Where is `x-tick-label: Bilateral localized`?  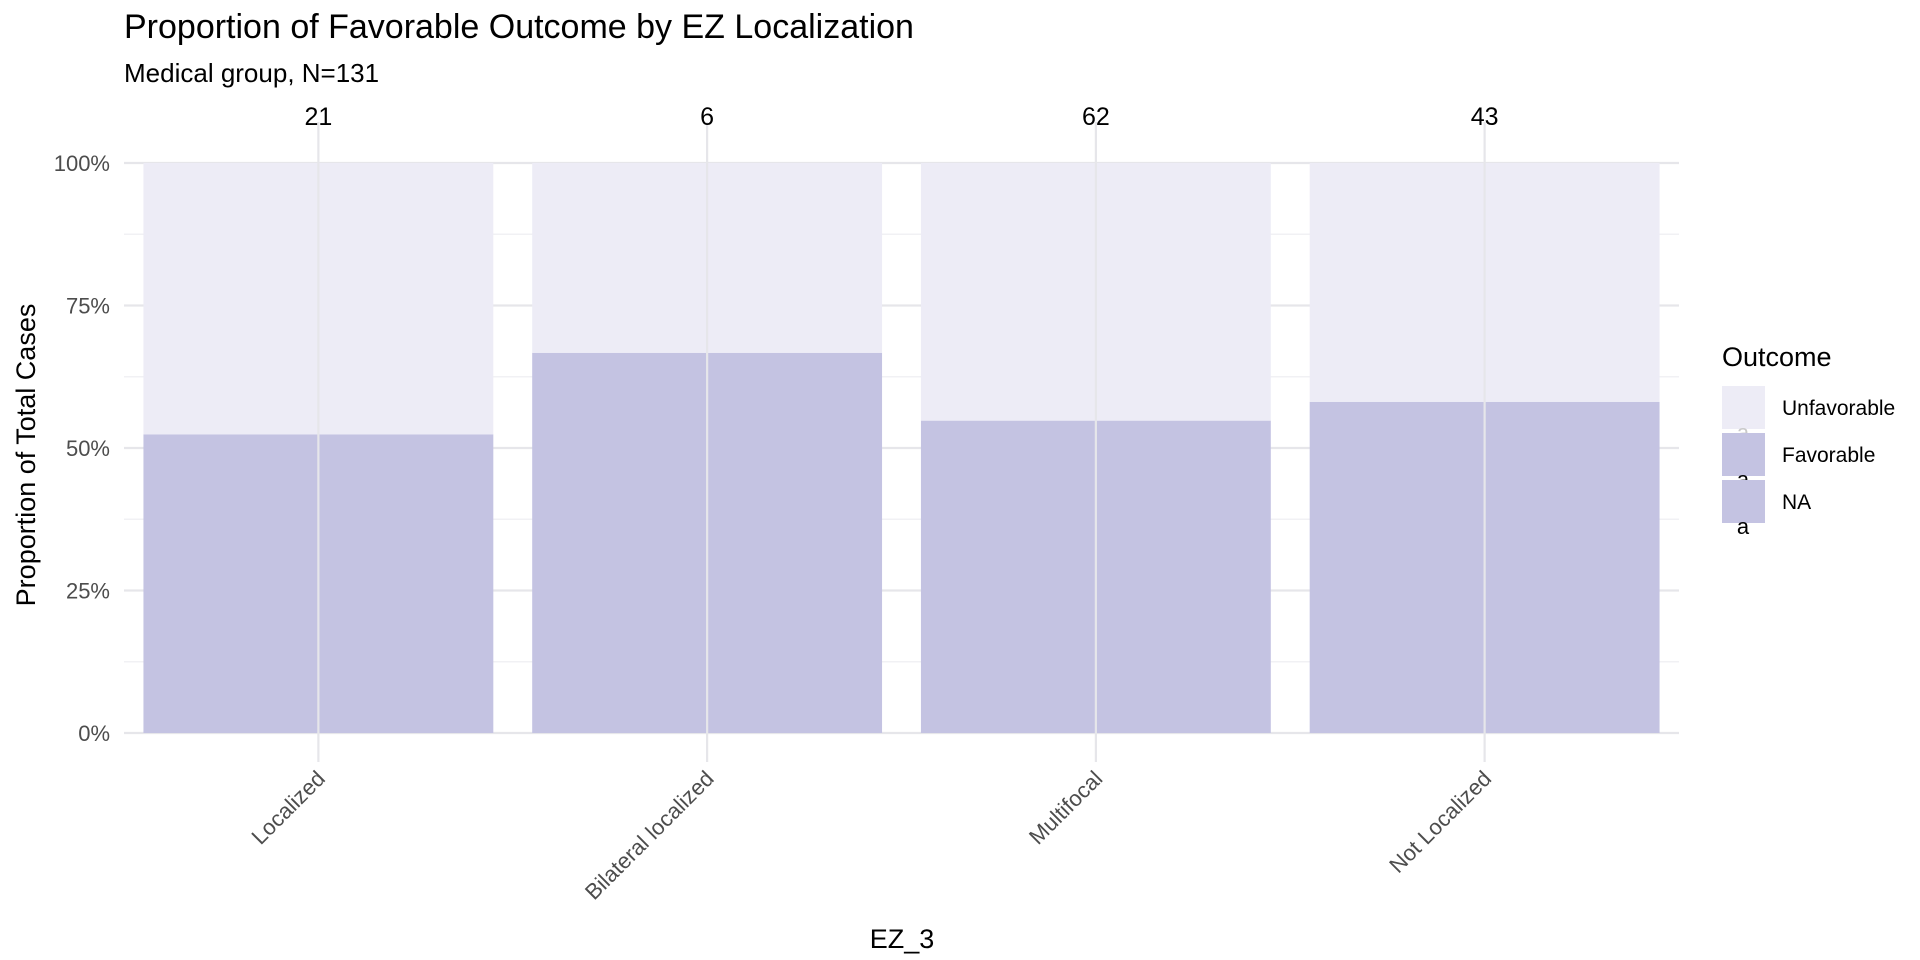 x-tick-label: Bilateral localized is located at coordinates (649, 835).